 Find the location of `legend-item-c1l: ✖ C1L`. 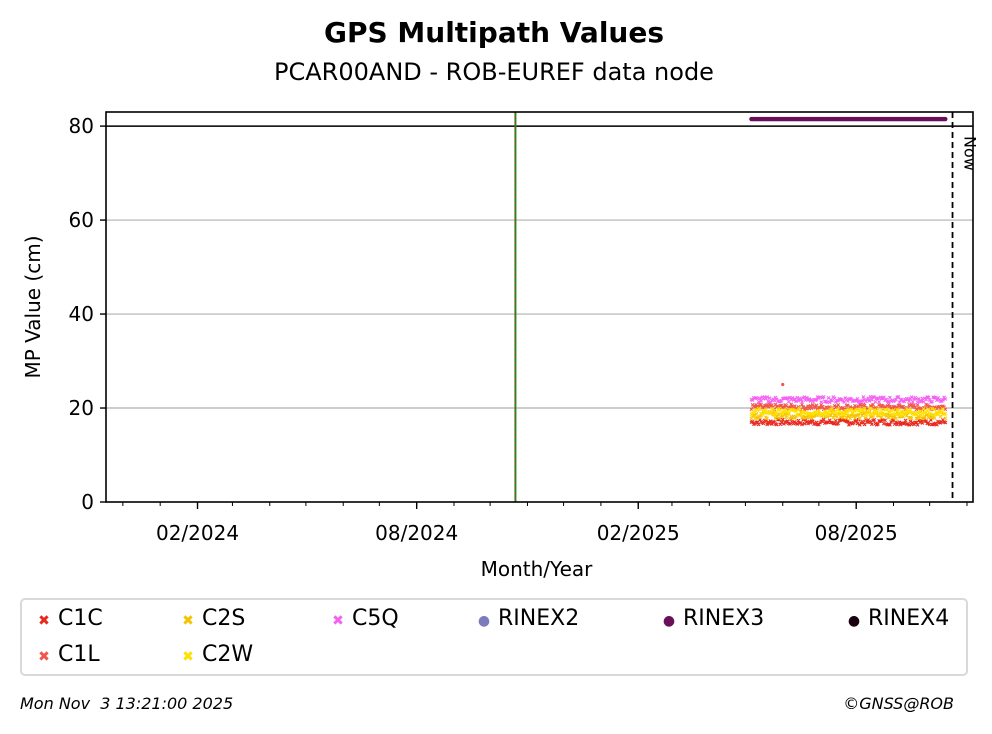

legend-item-c1l: ✖ C1L is located at coordinates (65, 656).